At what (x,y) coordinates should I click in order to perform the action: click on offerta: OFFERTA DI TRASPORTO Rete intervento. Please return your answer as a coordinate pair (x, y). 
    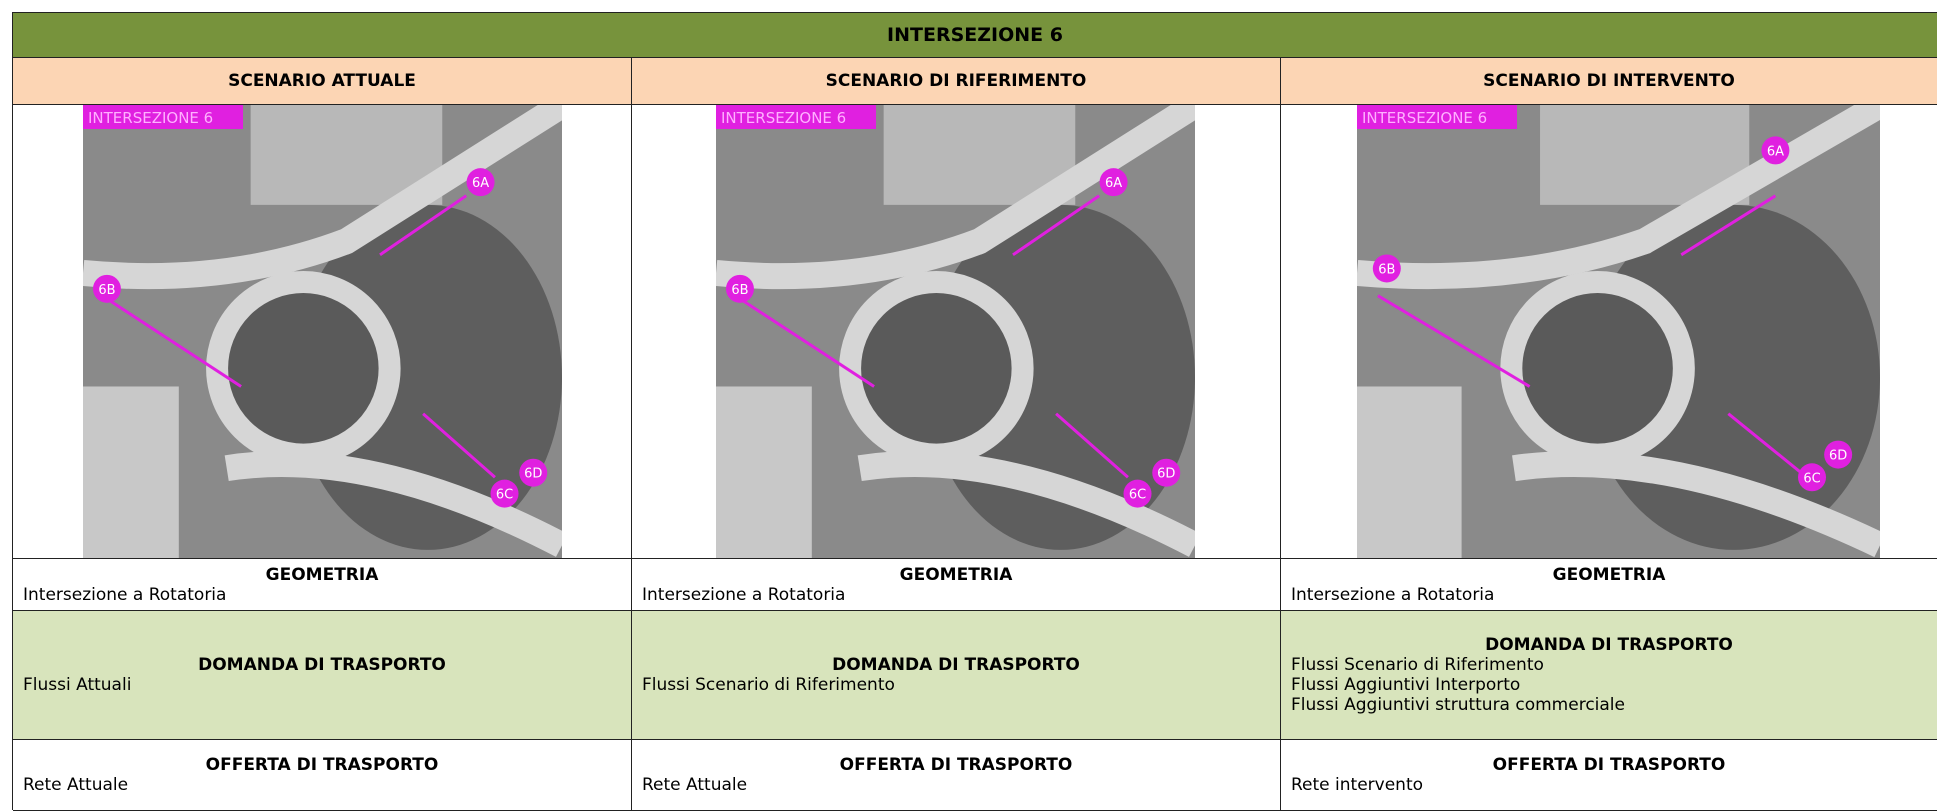
    Looking at the image, I should click on (1609, 775).